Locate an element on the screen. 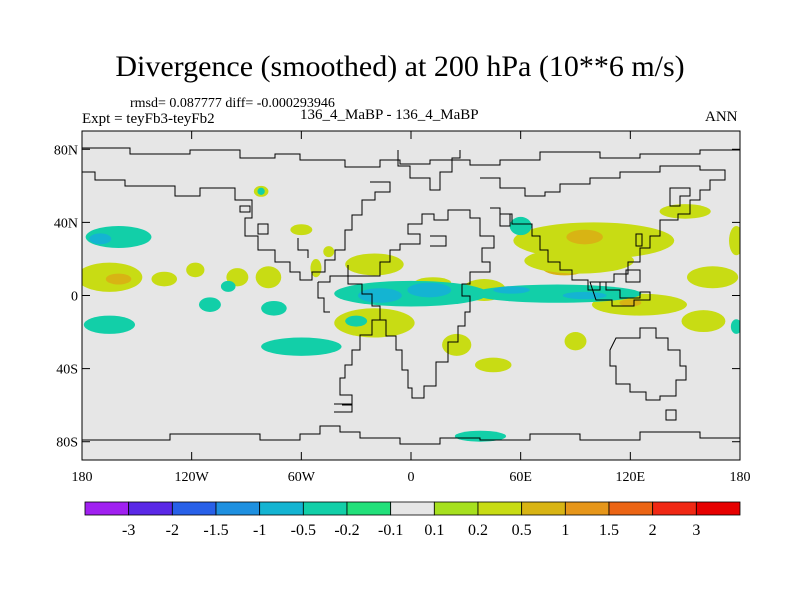 The image size is (800, 600). experiment-label: Expt = teyFb3-teyFb2 is located at coordinates (148, 119).